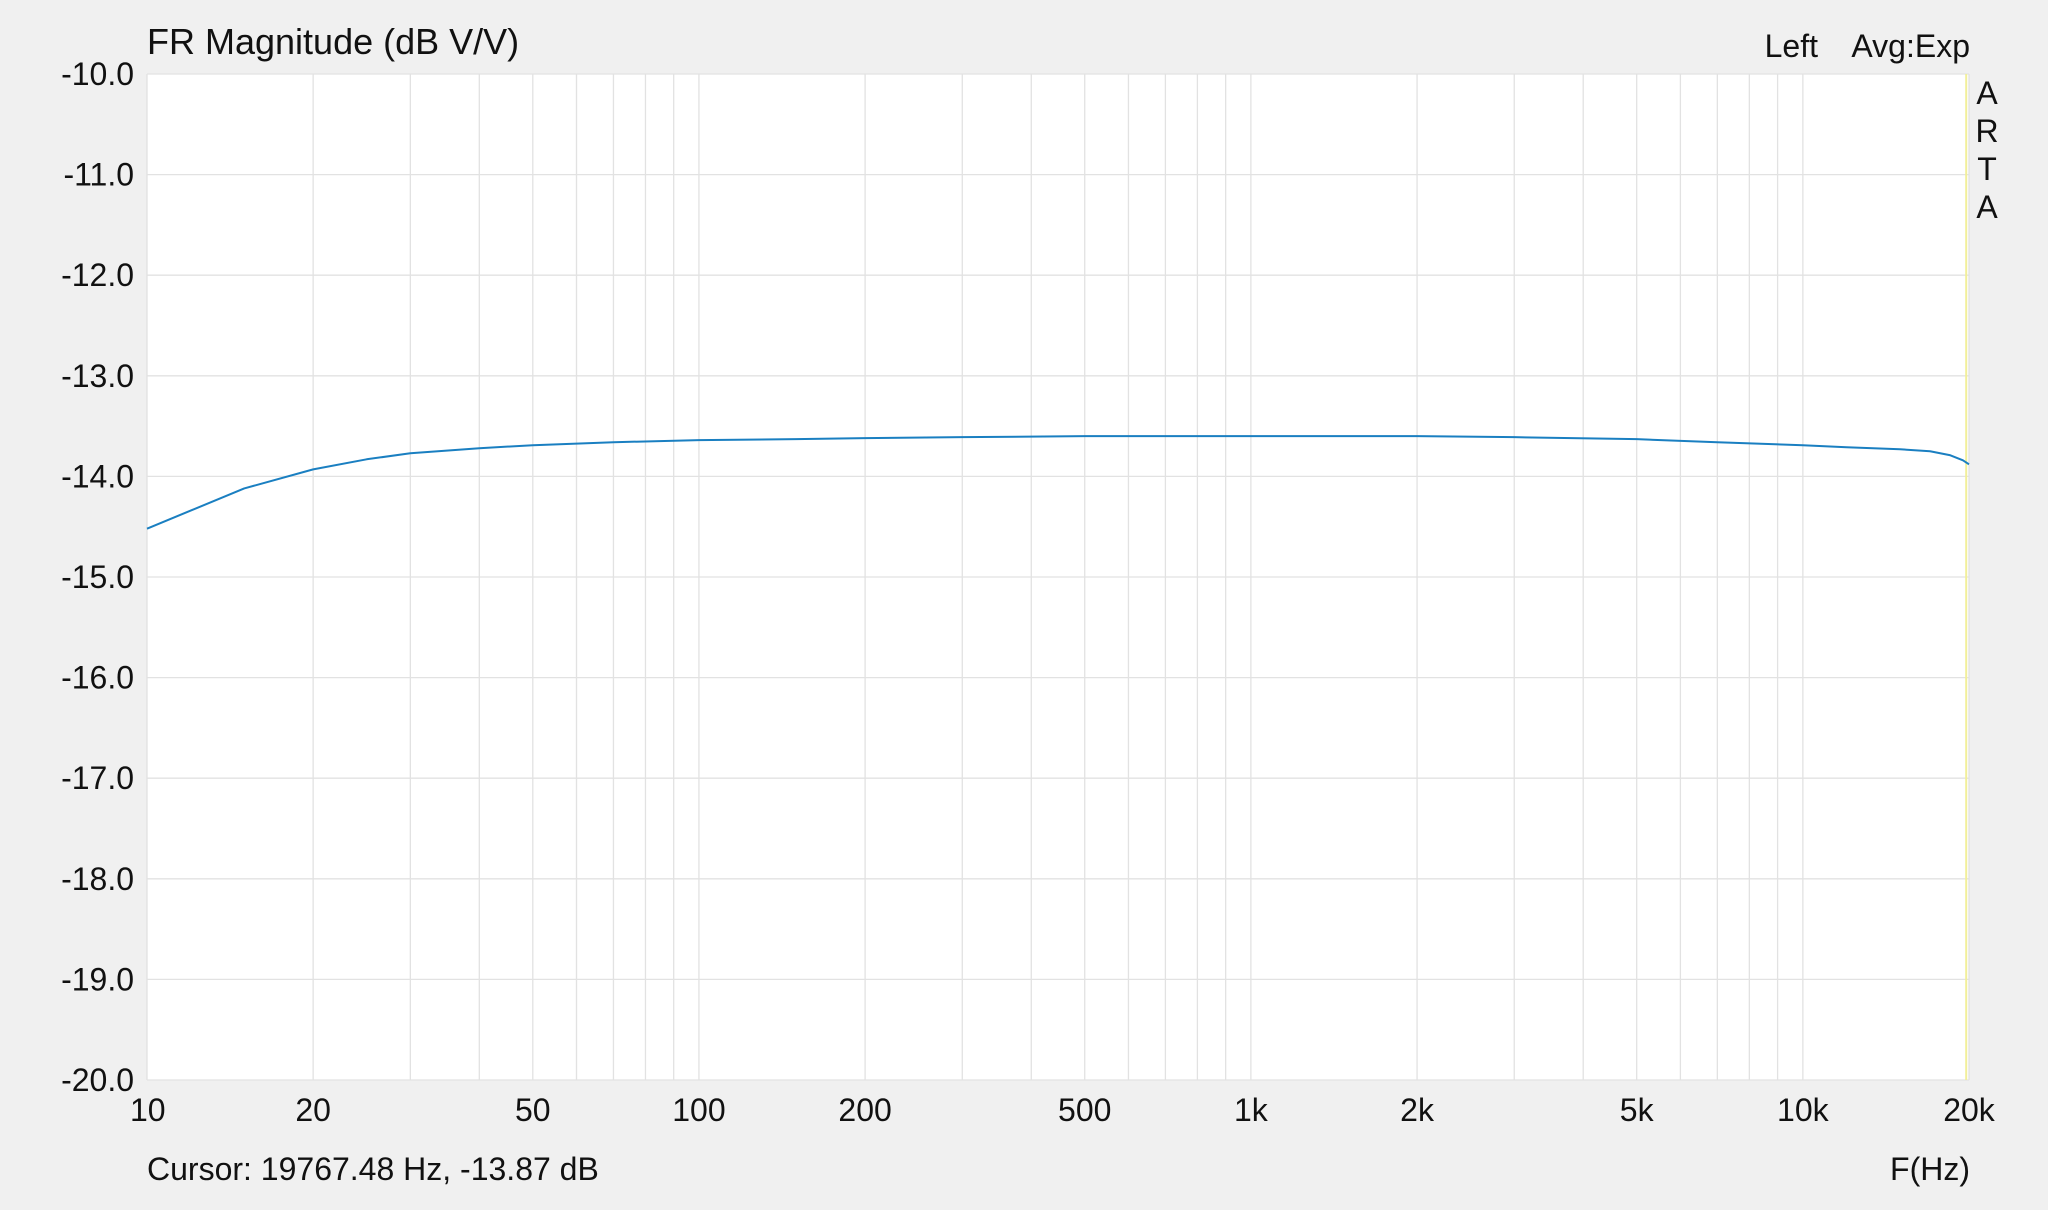  Describe the element at coordinates (313, 1110) in the screenshot. I see `x-tick-label: 20` at that location.